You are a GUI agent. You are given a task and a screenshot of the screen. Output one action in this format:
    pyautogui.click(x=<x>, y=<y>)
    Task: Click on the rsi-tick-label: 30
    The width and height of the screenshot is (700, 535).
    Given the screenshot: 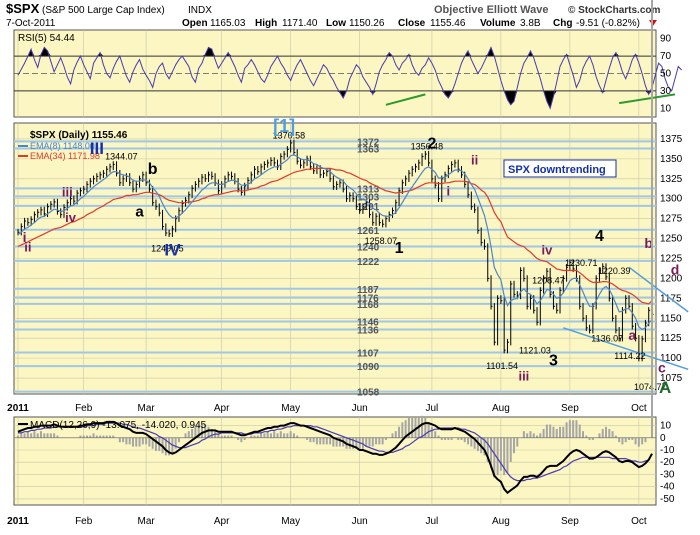 What is the action you would take?
    pyautogui.click(x=666, y=91)
    